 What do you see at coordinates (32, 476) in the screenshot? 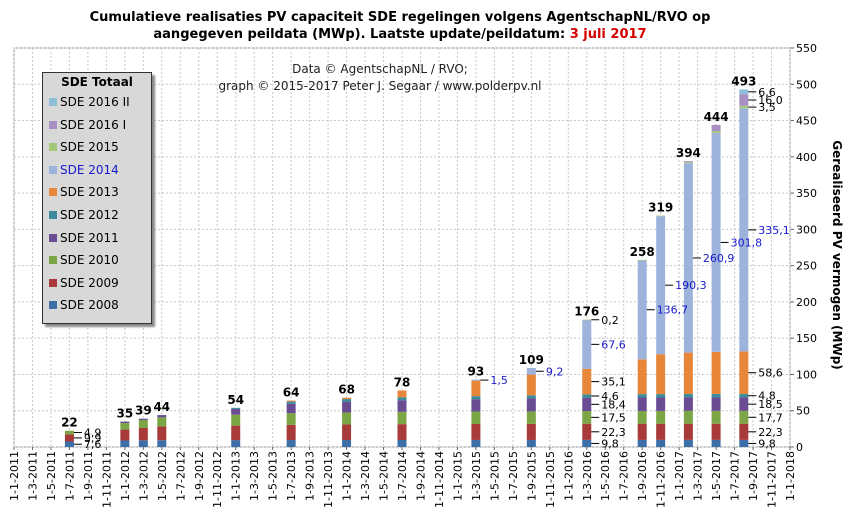
I see `x-tick-label: 1-3-2011` at bounding box center [32, 476].